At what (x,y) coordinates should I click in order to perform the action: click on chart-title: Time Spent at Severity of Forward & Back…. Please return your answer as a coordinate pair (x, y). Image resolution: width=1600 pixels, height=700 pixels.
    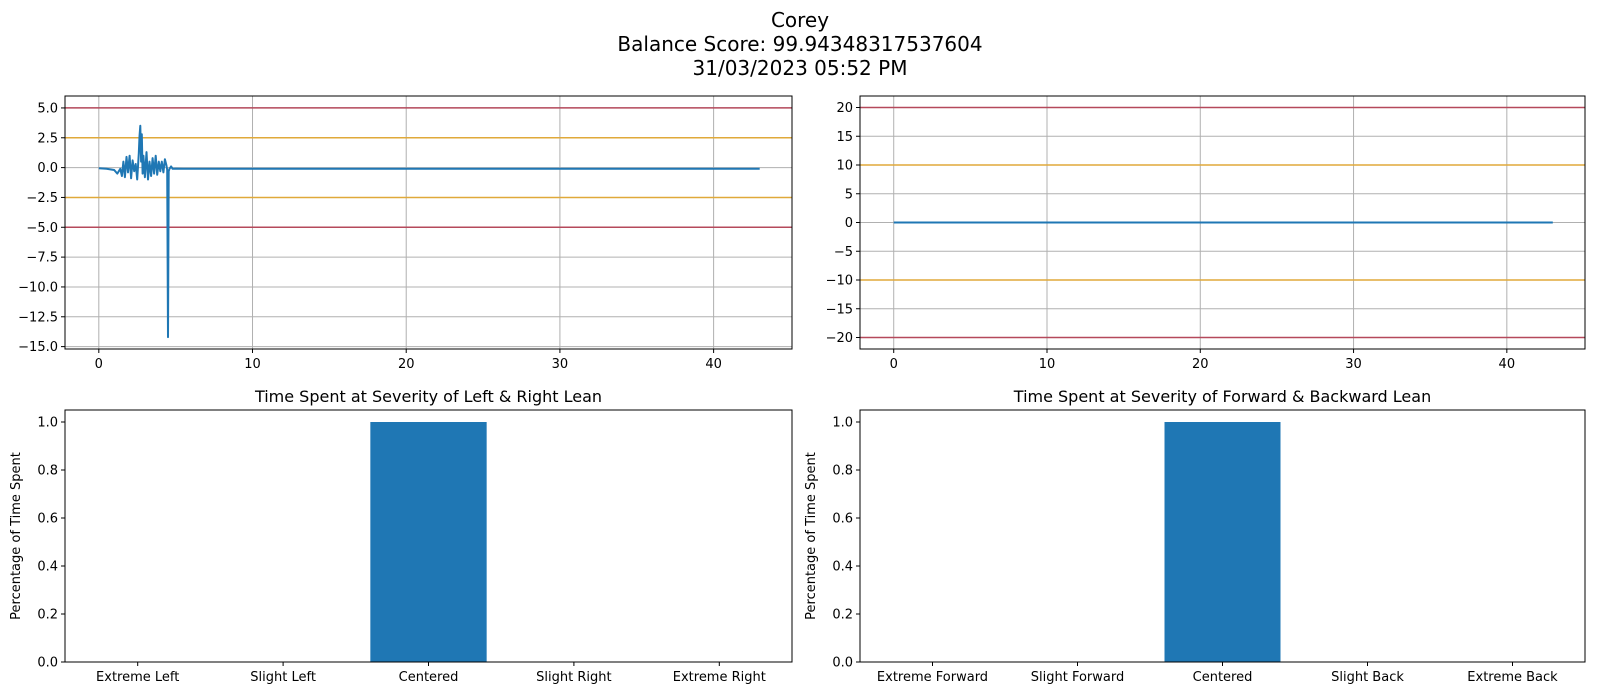
    Looking at the image, I should click on (1222, 396).